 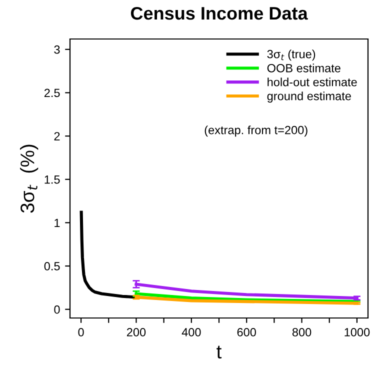 I want to click on y-tick-label: 0.5, so click(x=52, y=266).